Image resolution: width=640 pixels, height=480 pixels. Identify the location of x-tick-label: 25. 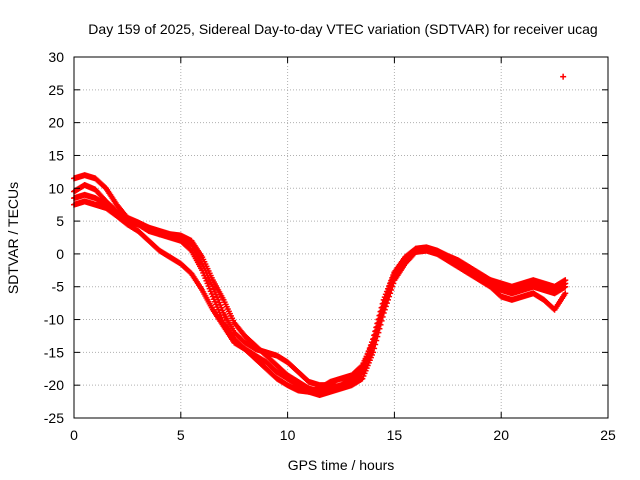
(608, 435).